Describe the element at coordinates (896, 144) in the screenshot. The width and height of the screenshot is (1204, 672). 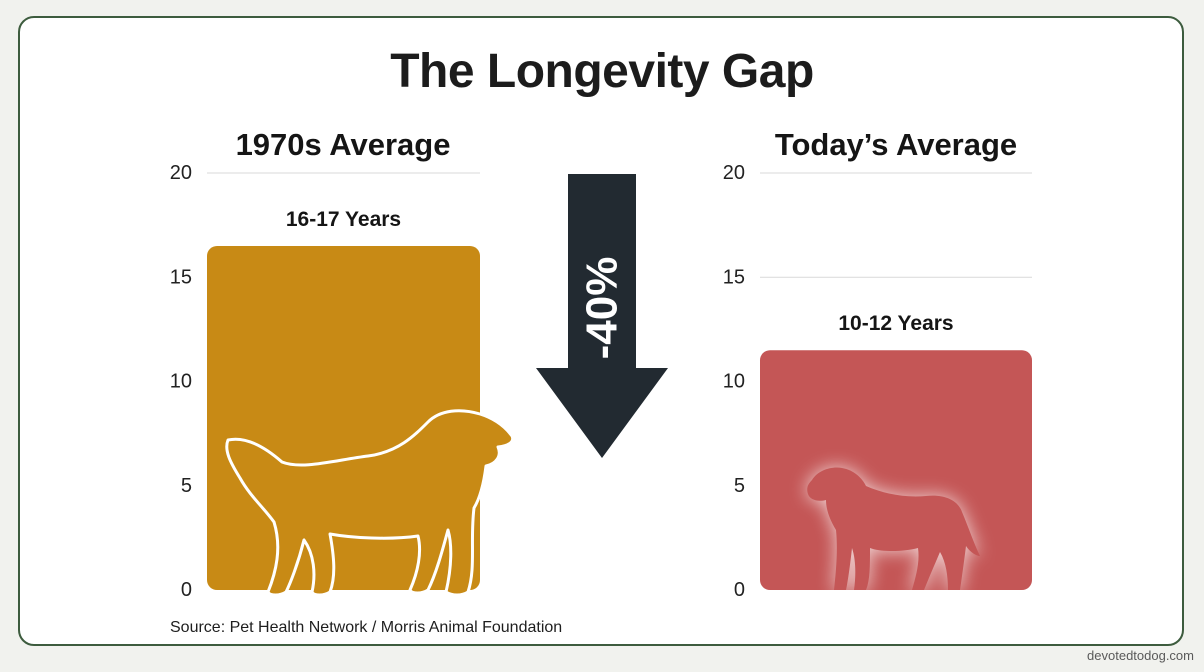
I see `panel-title-today: Today’s Average` at that location.